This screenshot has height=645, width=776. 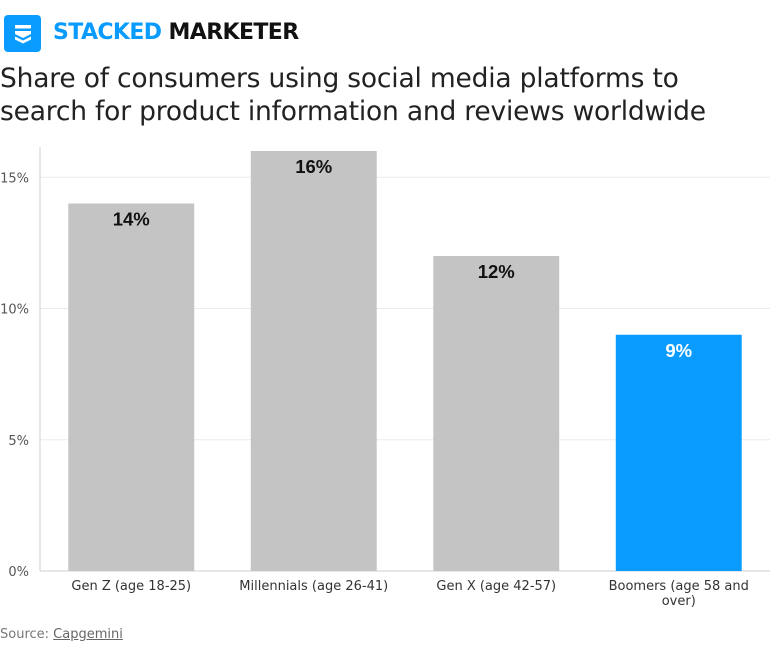 I want to click on y-tick-label: 0%, so click(x=18, y=572).